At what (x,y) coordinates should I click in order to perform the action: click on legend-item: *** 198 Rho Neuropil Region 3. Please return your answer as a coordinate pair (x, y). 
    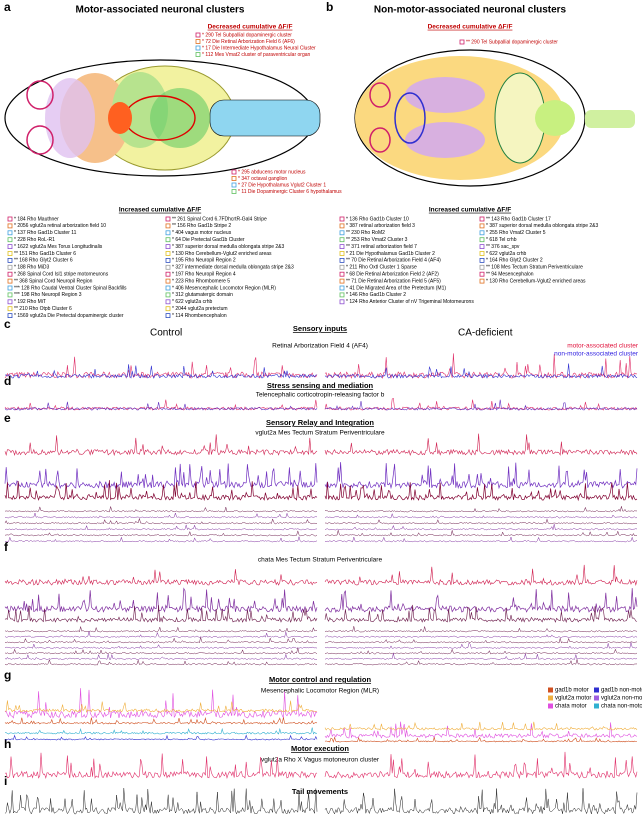
    Looking at the image, I should click on (48, 295).